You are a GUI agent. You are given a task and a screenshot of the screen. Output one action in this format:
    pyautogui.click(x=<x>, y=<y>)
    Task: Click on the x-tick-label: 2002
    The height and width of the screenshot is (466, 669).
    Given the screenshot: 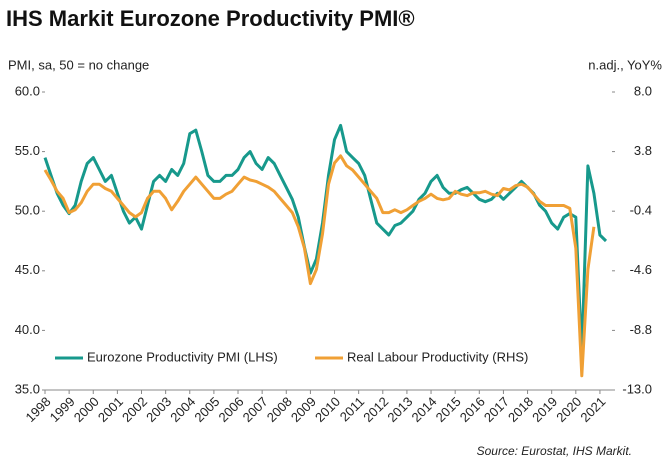 What is the action you would take?
    pyautogui.click(x=134, y=409)
    